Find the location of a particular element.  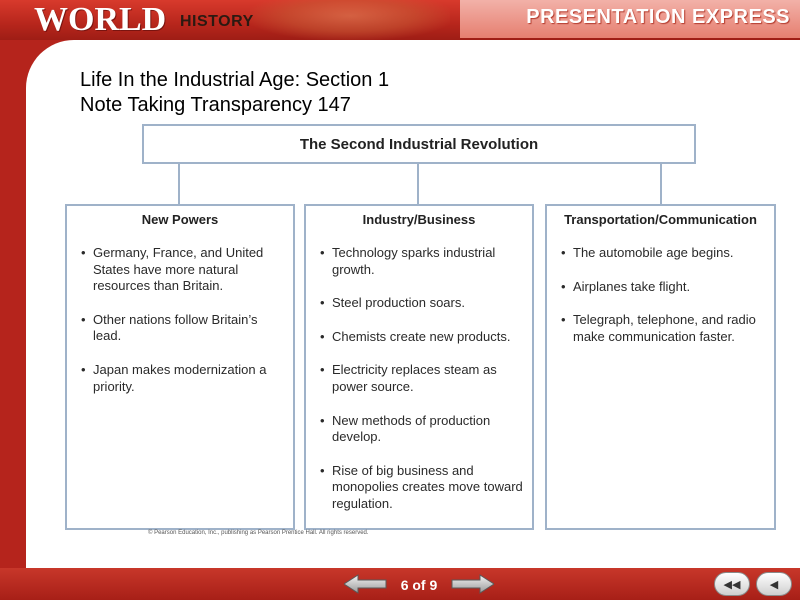

list-item: Chemists create new products. is located at coordinates (423, 337).